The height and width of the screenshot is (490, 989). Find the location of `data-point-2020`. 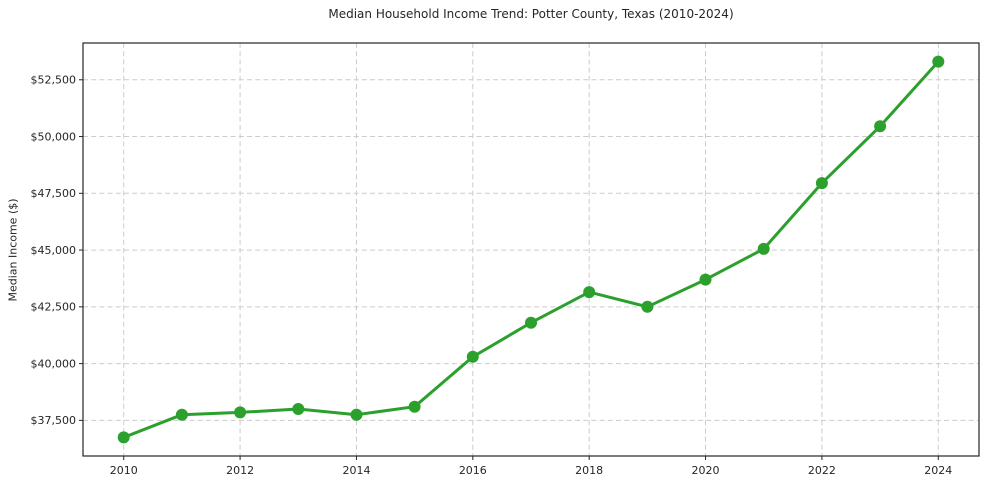

data-point-2020 is located at coordinates (705, 279).